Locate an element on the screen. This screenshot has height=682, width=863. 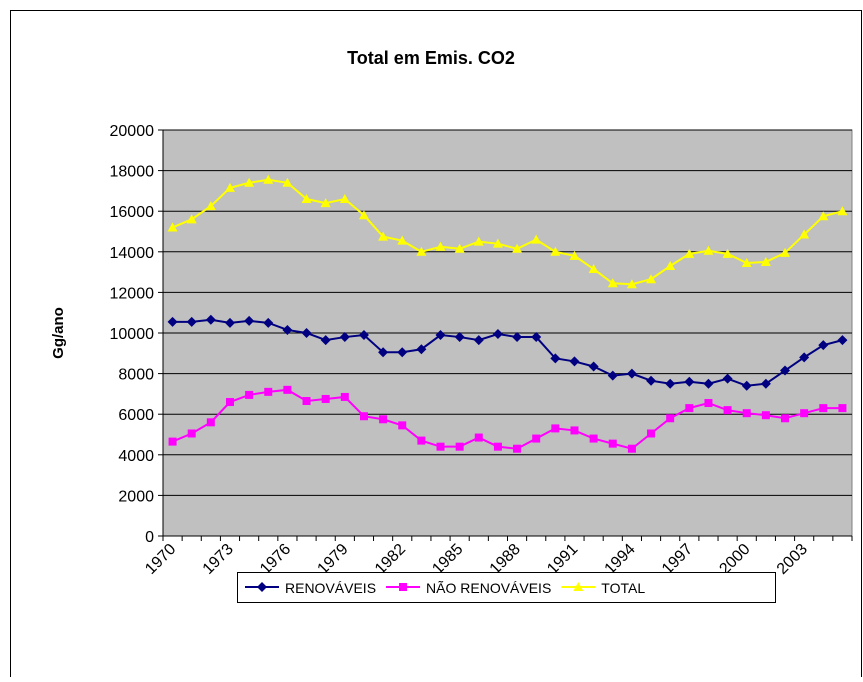
y-tick-label: 18000 is located at coordinates (132, 172).